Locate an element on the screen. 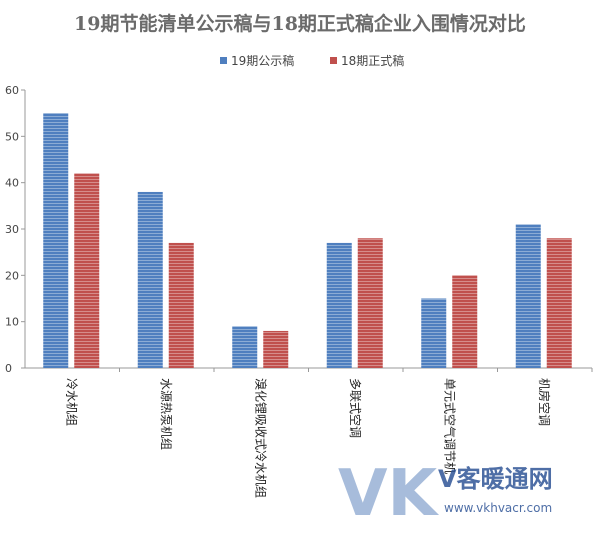 The width and height of the screenshot is (600, 535). y-tick-label-50: 50 is located at coordinates (12, 136).